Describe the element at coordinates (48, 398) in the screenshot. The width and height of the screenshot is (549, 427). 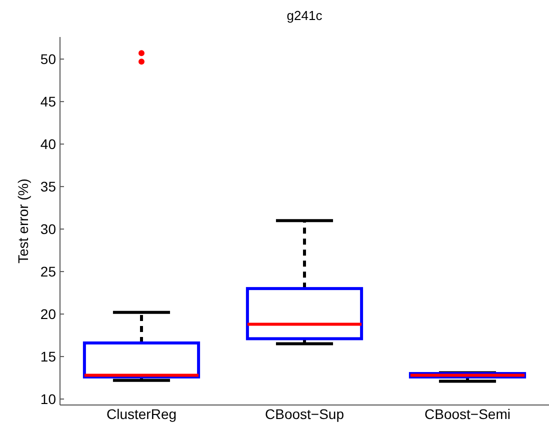
I see `y-tick-label: 10` at that location.